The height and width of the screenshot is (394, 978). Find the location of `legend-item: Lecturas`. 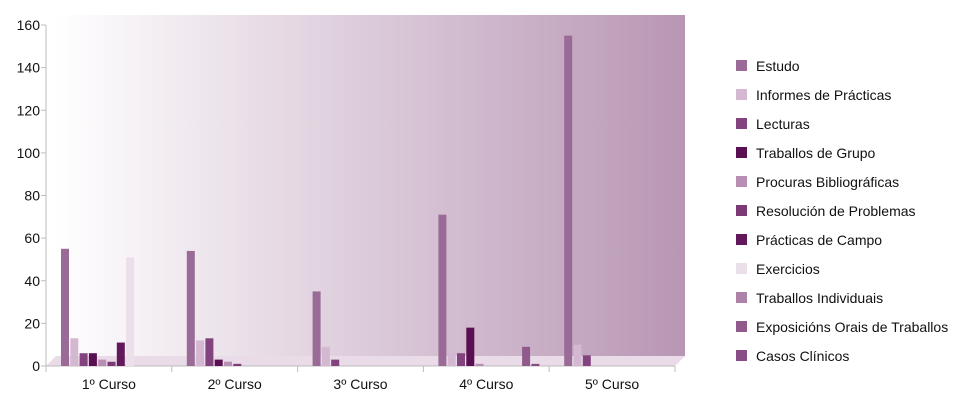

legend-item: Lecturas is located at coordinates (842, 123).